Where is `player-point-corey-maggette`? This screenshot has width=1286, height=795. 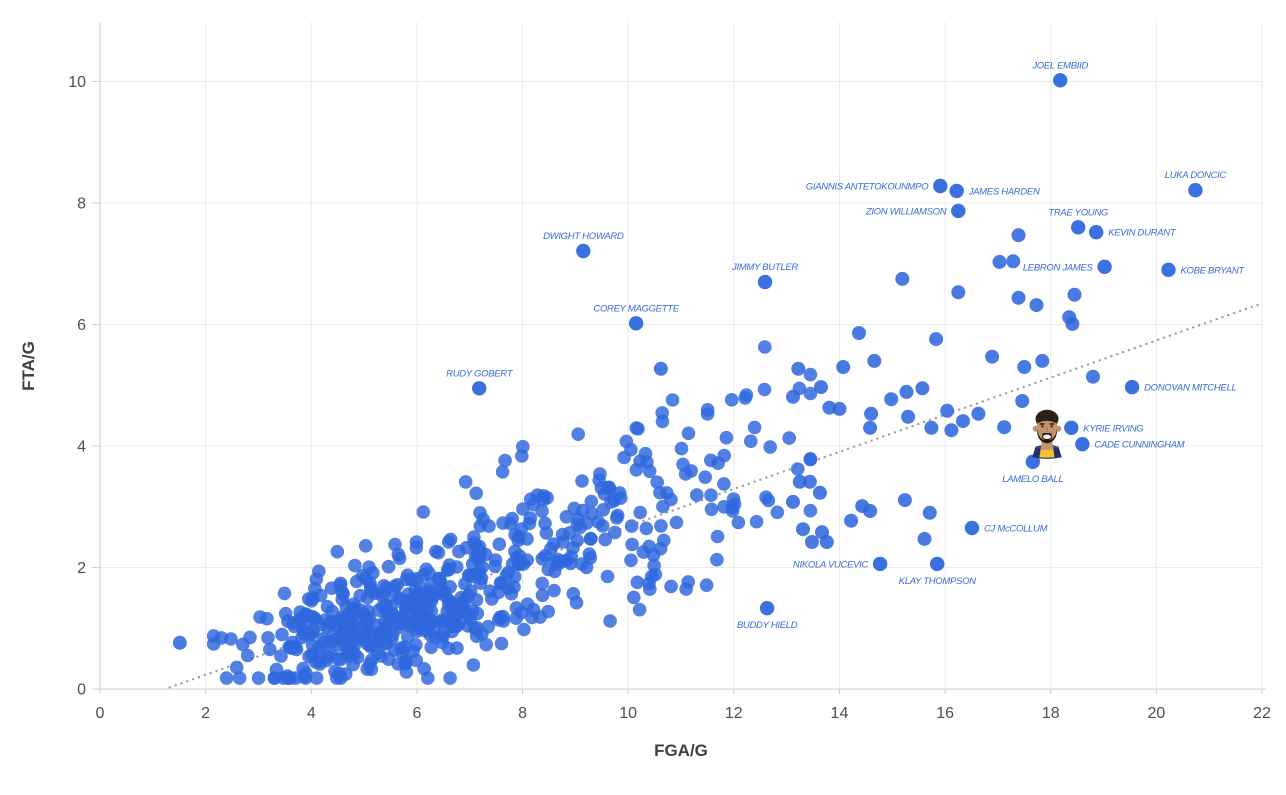
player-point-corey-maggette is located at coordinates (636, 323).